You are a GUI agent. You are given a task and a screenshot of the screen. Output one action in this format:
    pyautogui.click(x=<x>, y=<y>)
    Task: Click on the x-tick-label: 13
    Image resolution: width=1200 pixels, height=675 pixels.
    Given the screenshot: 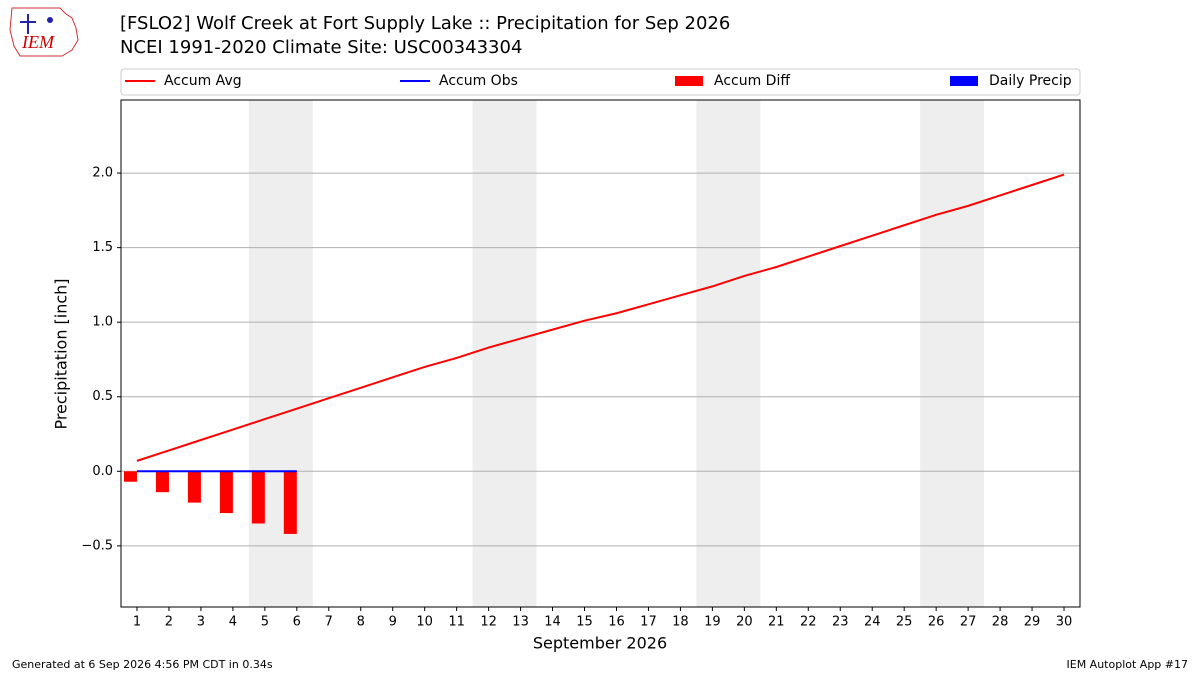 What is the action you would take?
    pyautogui.click(x=520, y=622)
    